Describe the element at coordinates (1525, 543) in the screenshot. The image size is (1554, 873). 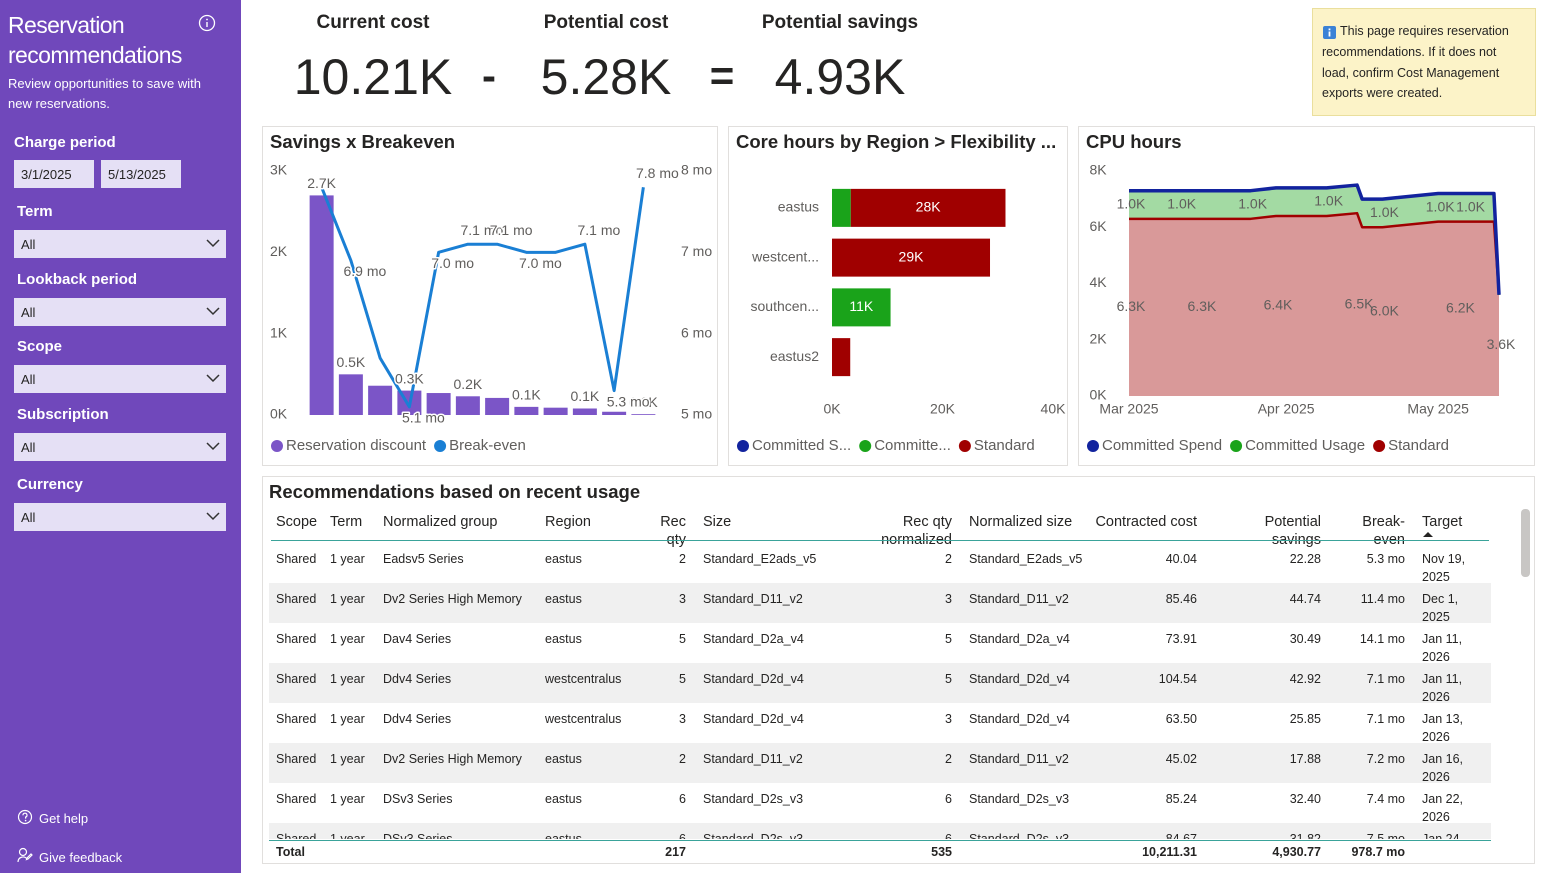
I see `scrollbar` at that location.